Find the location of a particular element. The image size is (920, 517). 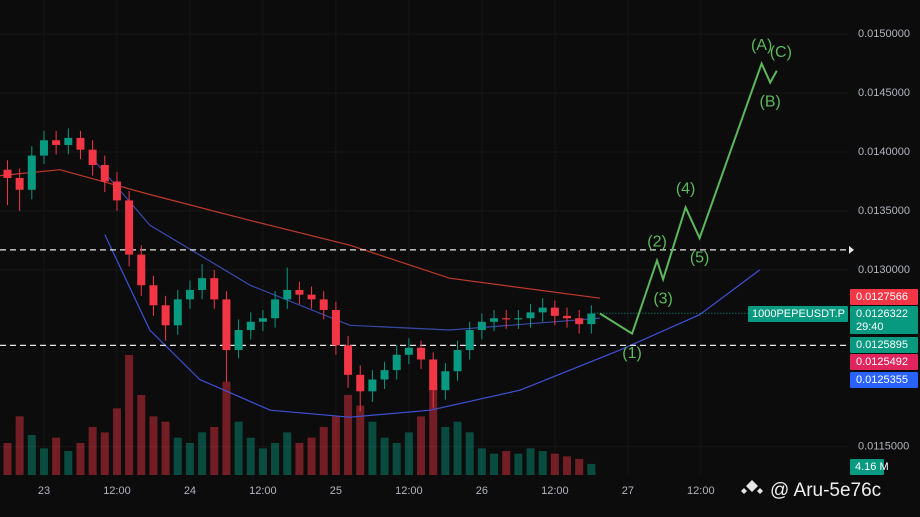

x-tick-label: 26 is located at coordinates (482, 491).